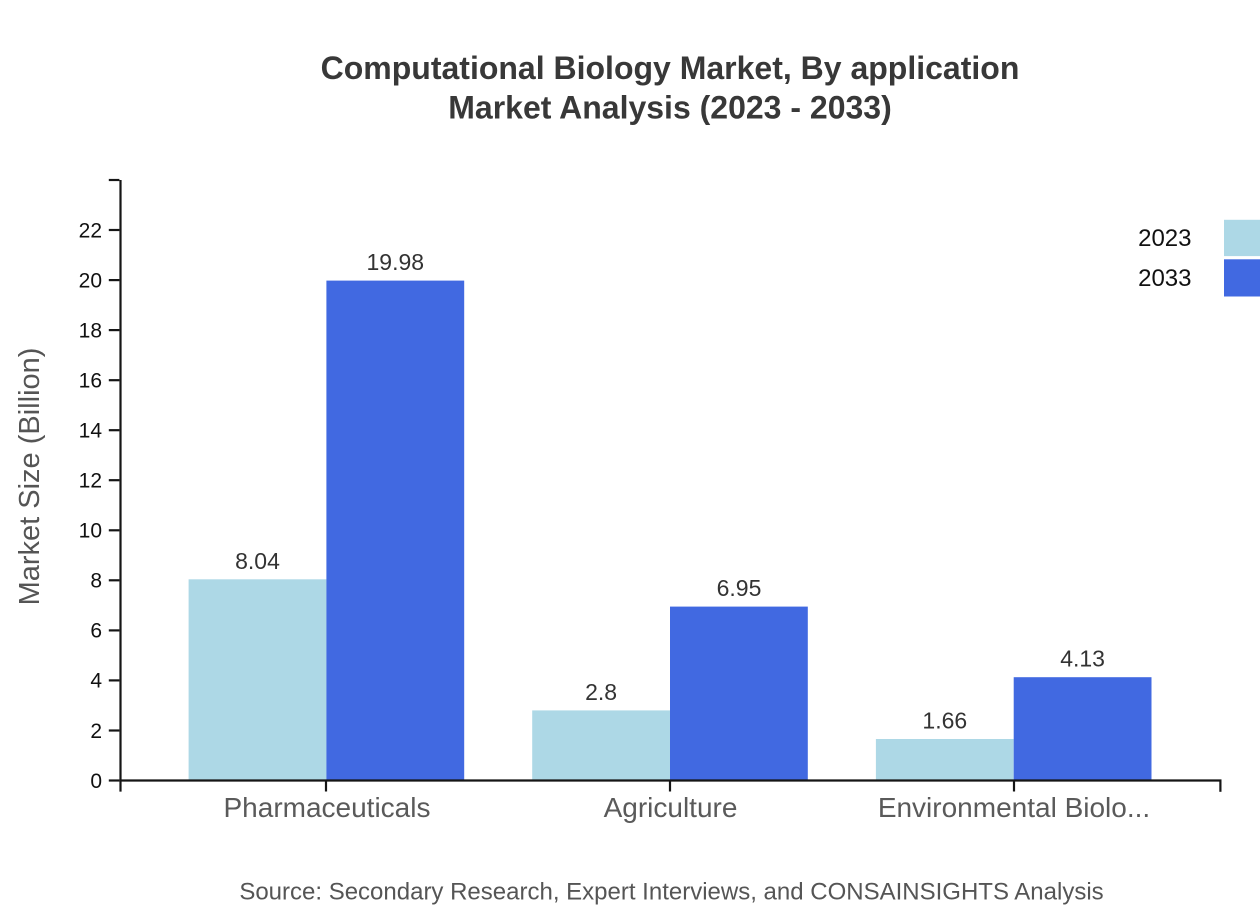 The image size is (1260, 920). Describe the element at coordinates (327, 807) in the screenshot. I see `svg-text: Pharmaceuticals` at that location.